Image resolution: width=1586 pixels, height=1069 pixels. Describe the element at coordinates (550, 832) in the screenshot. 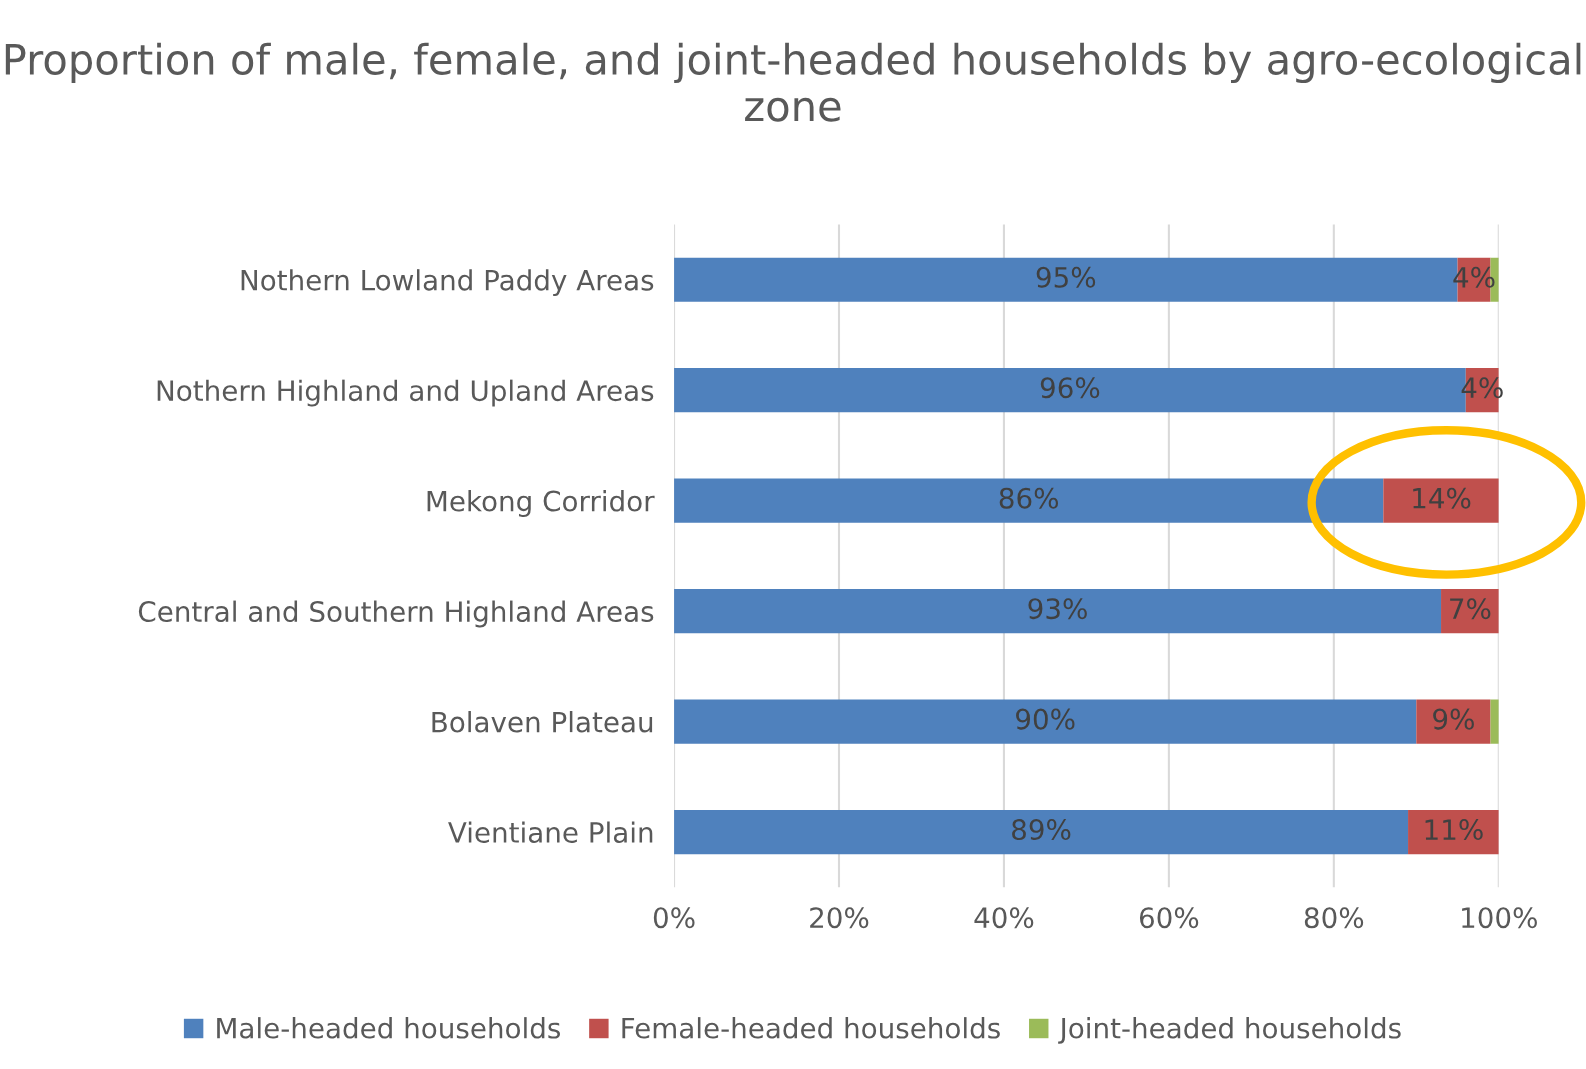

I see `y-tick-label: Vientiane Plain` at that location.